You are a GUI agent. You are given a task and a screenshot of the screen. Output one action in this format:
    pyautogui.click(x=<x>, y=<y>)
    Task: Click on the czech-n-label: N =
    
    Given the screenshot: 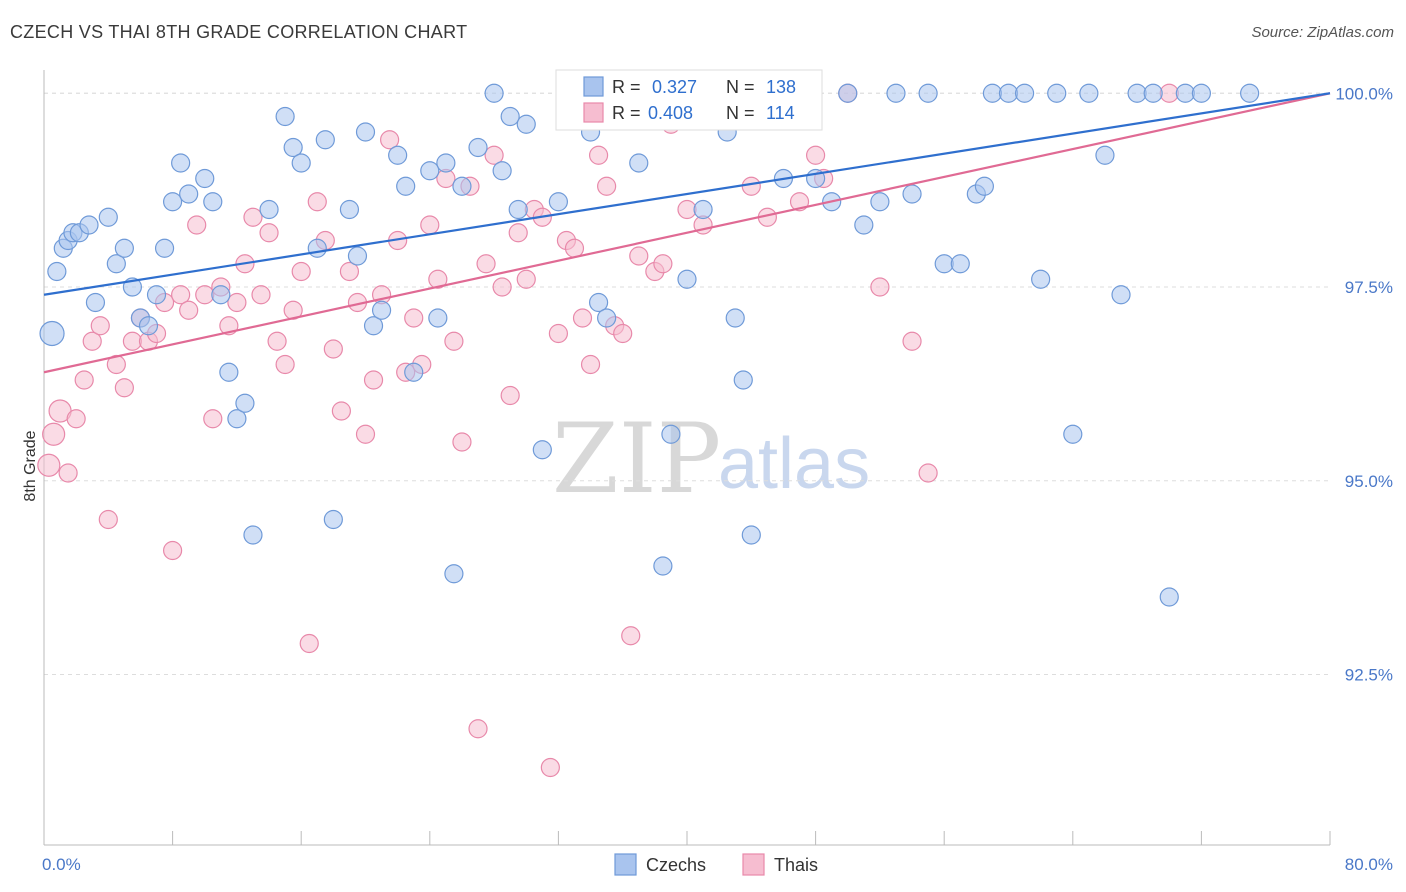 What is the action you would take?
    pyautogui.click(x=740, y=87)
    